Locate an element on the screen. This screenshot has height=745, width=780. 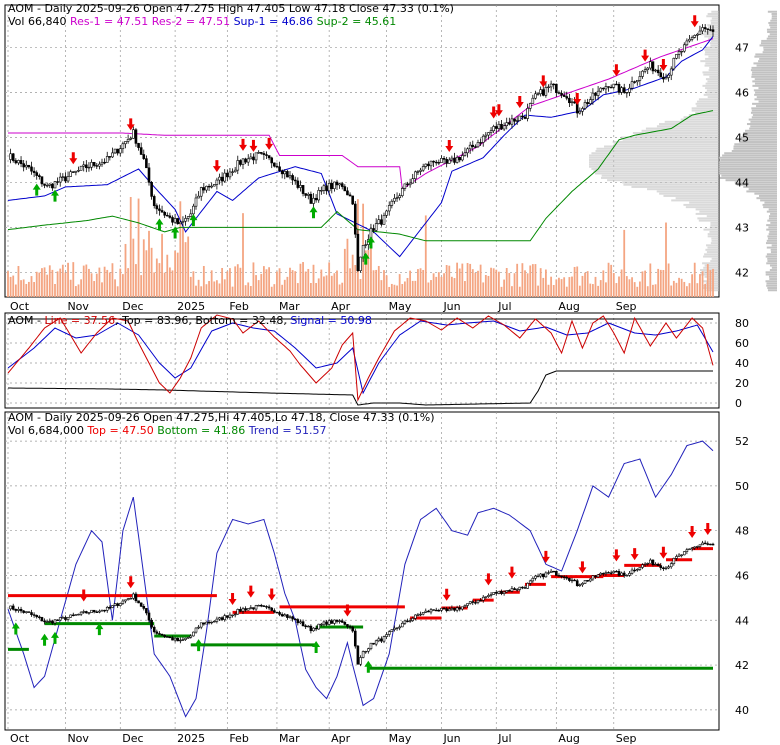
sar-y-ticks: 40 42 44 46 48 50 52 is located at coordinates (742, 576).